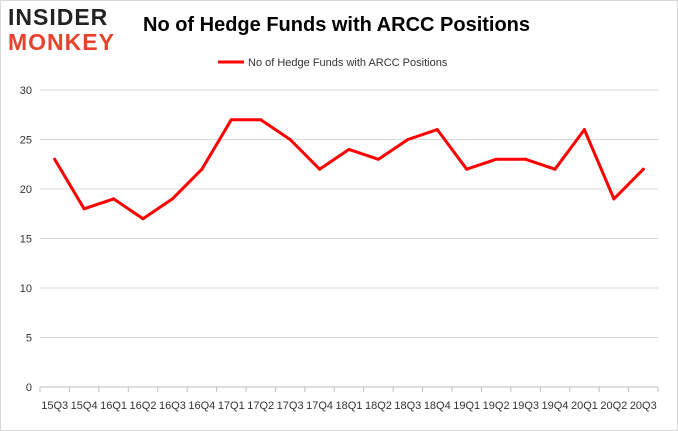  I want to click on x-tick-label: 20Q2, so click(613, 406).